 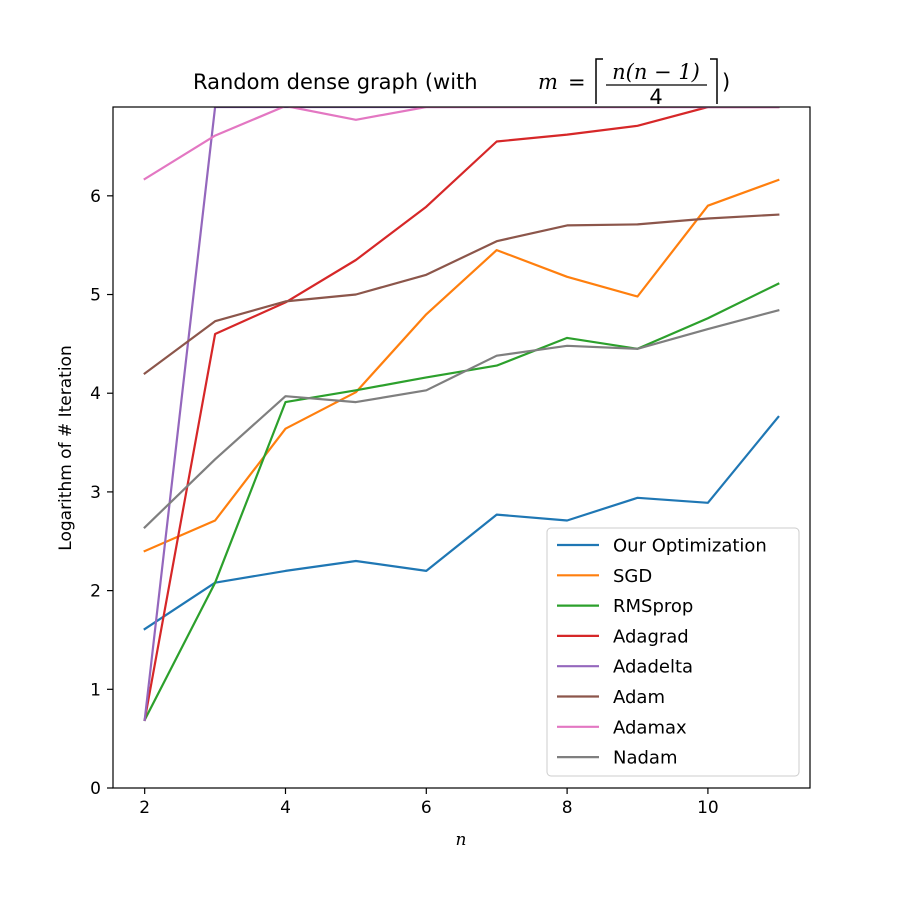 I want to click on title-math-numerator: n(n − 1), so click(x=656, y=72).